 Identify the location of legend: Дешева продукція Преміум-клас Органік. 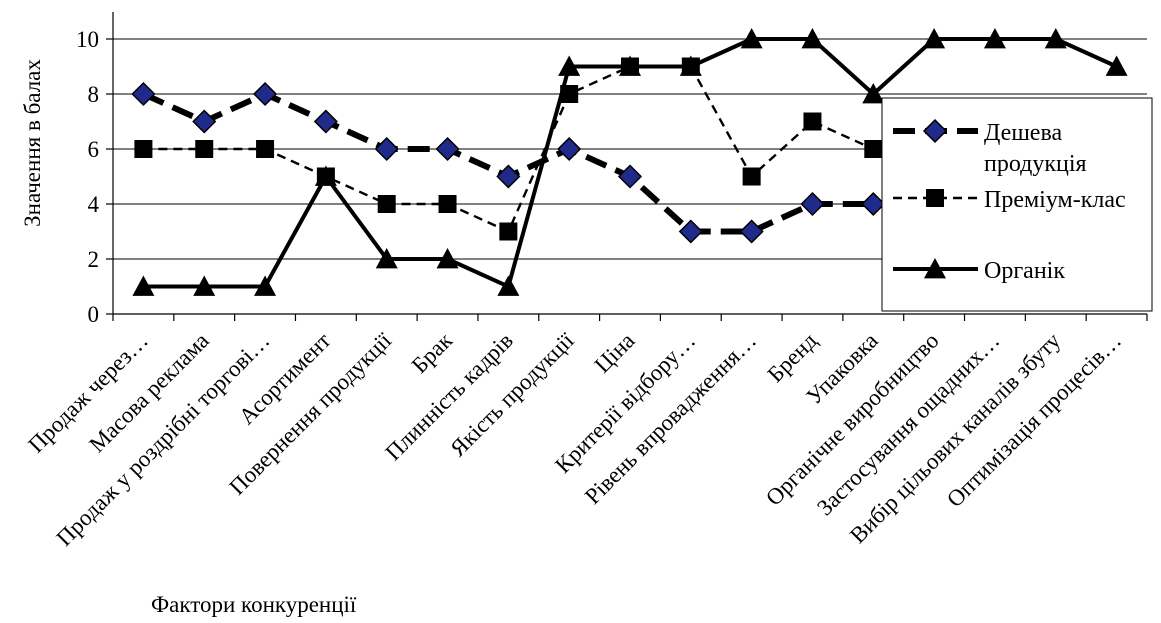
(1017, 204).